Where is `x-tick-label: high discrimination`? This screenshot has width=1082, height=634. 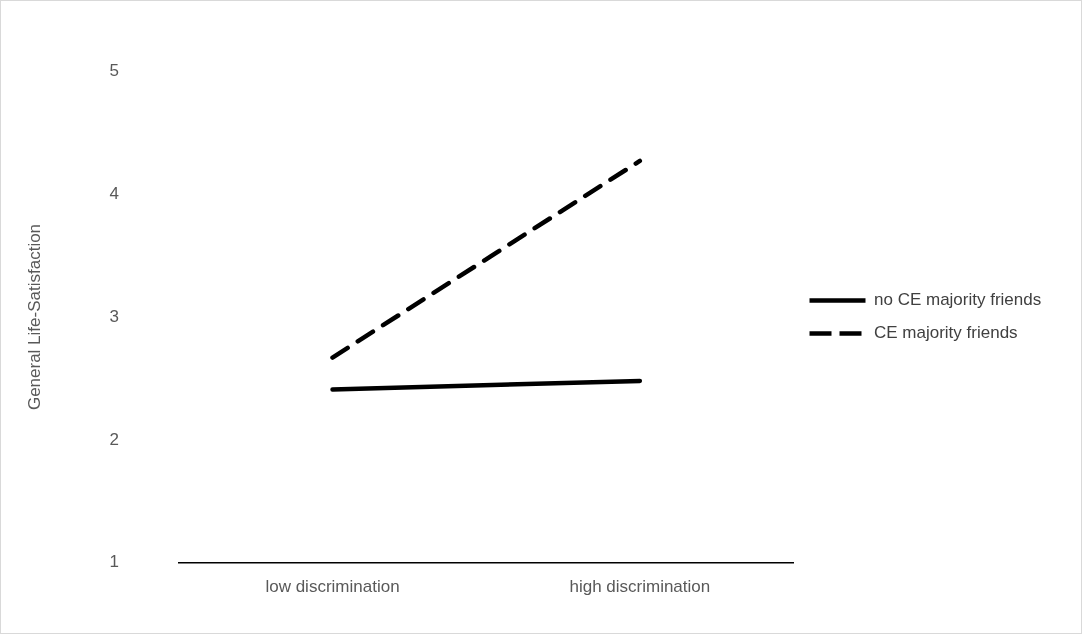 x-tick-label: high discrimination is located at coordinates (640, 586).